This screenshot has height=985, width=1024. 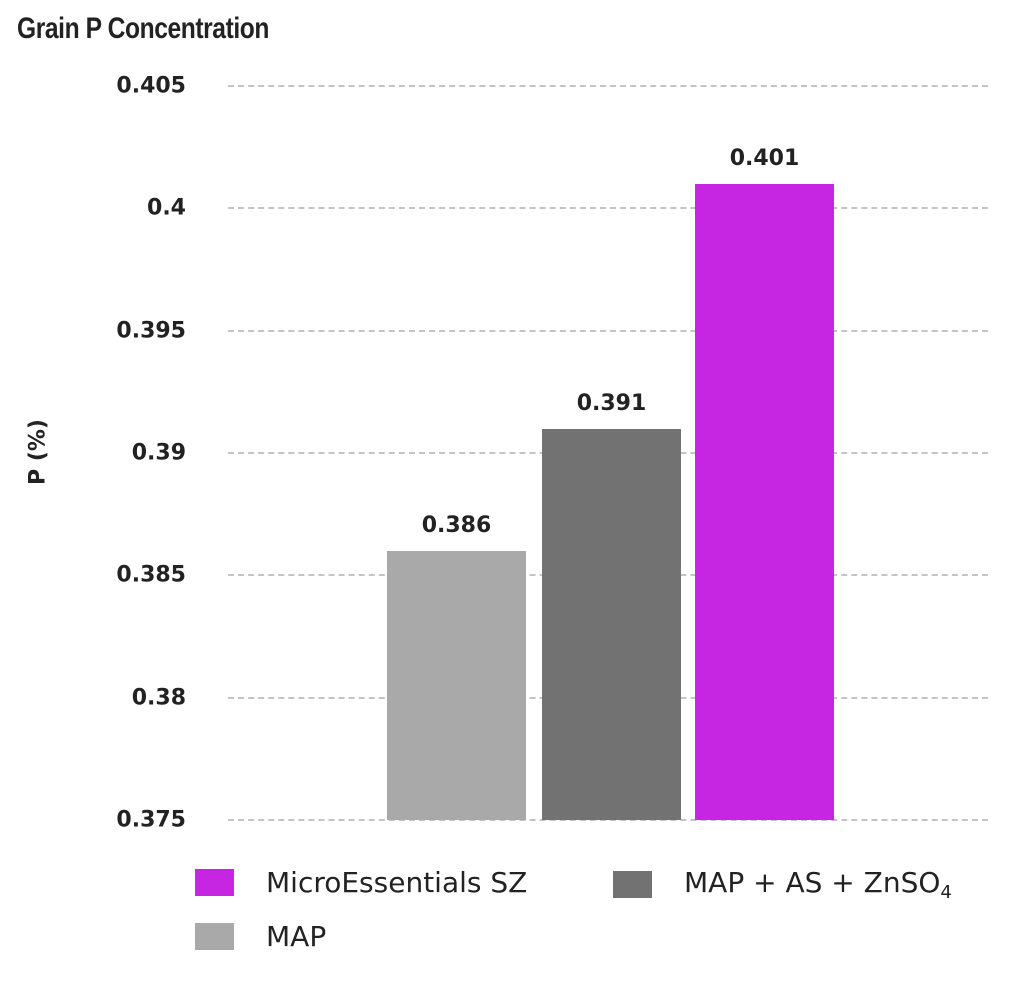 I want to click on bar-microessentials-sz, so click(x=764, y=501).